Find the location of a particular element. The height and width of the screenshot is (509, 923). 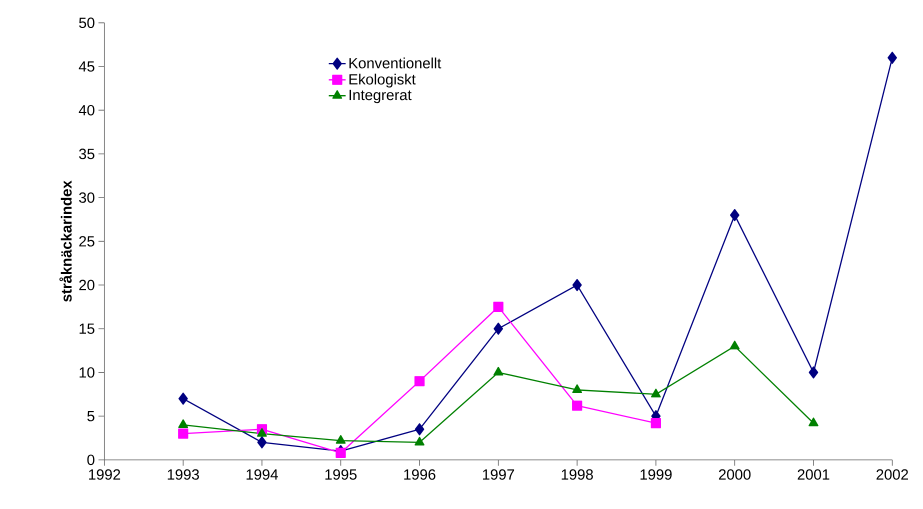

legend-label: Integrerat is located at coordinates (381, 96).